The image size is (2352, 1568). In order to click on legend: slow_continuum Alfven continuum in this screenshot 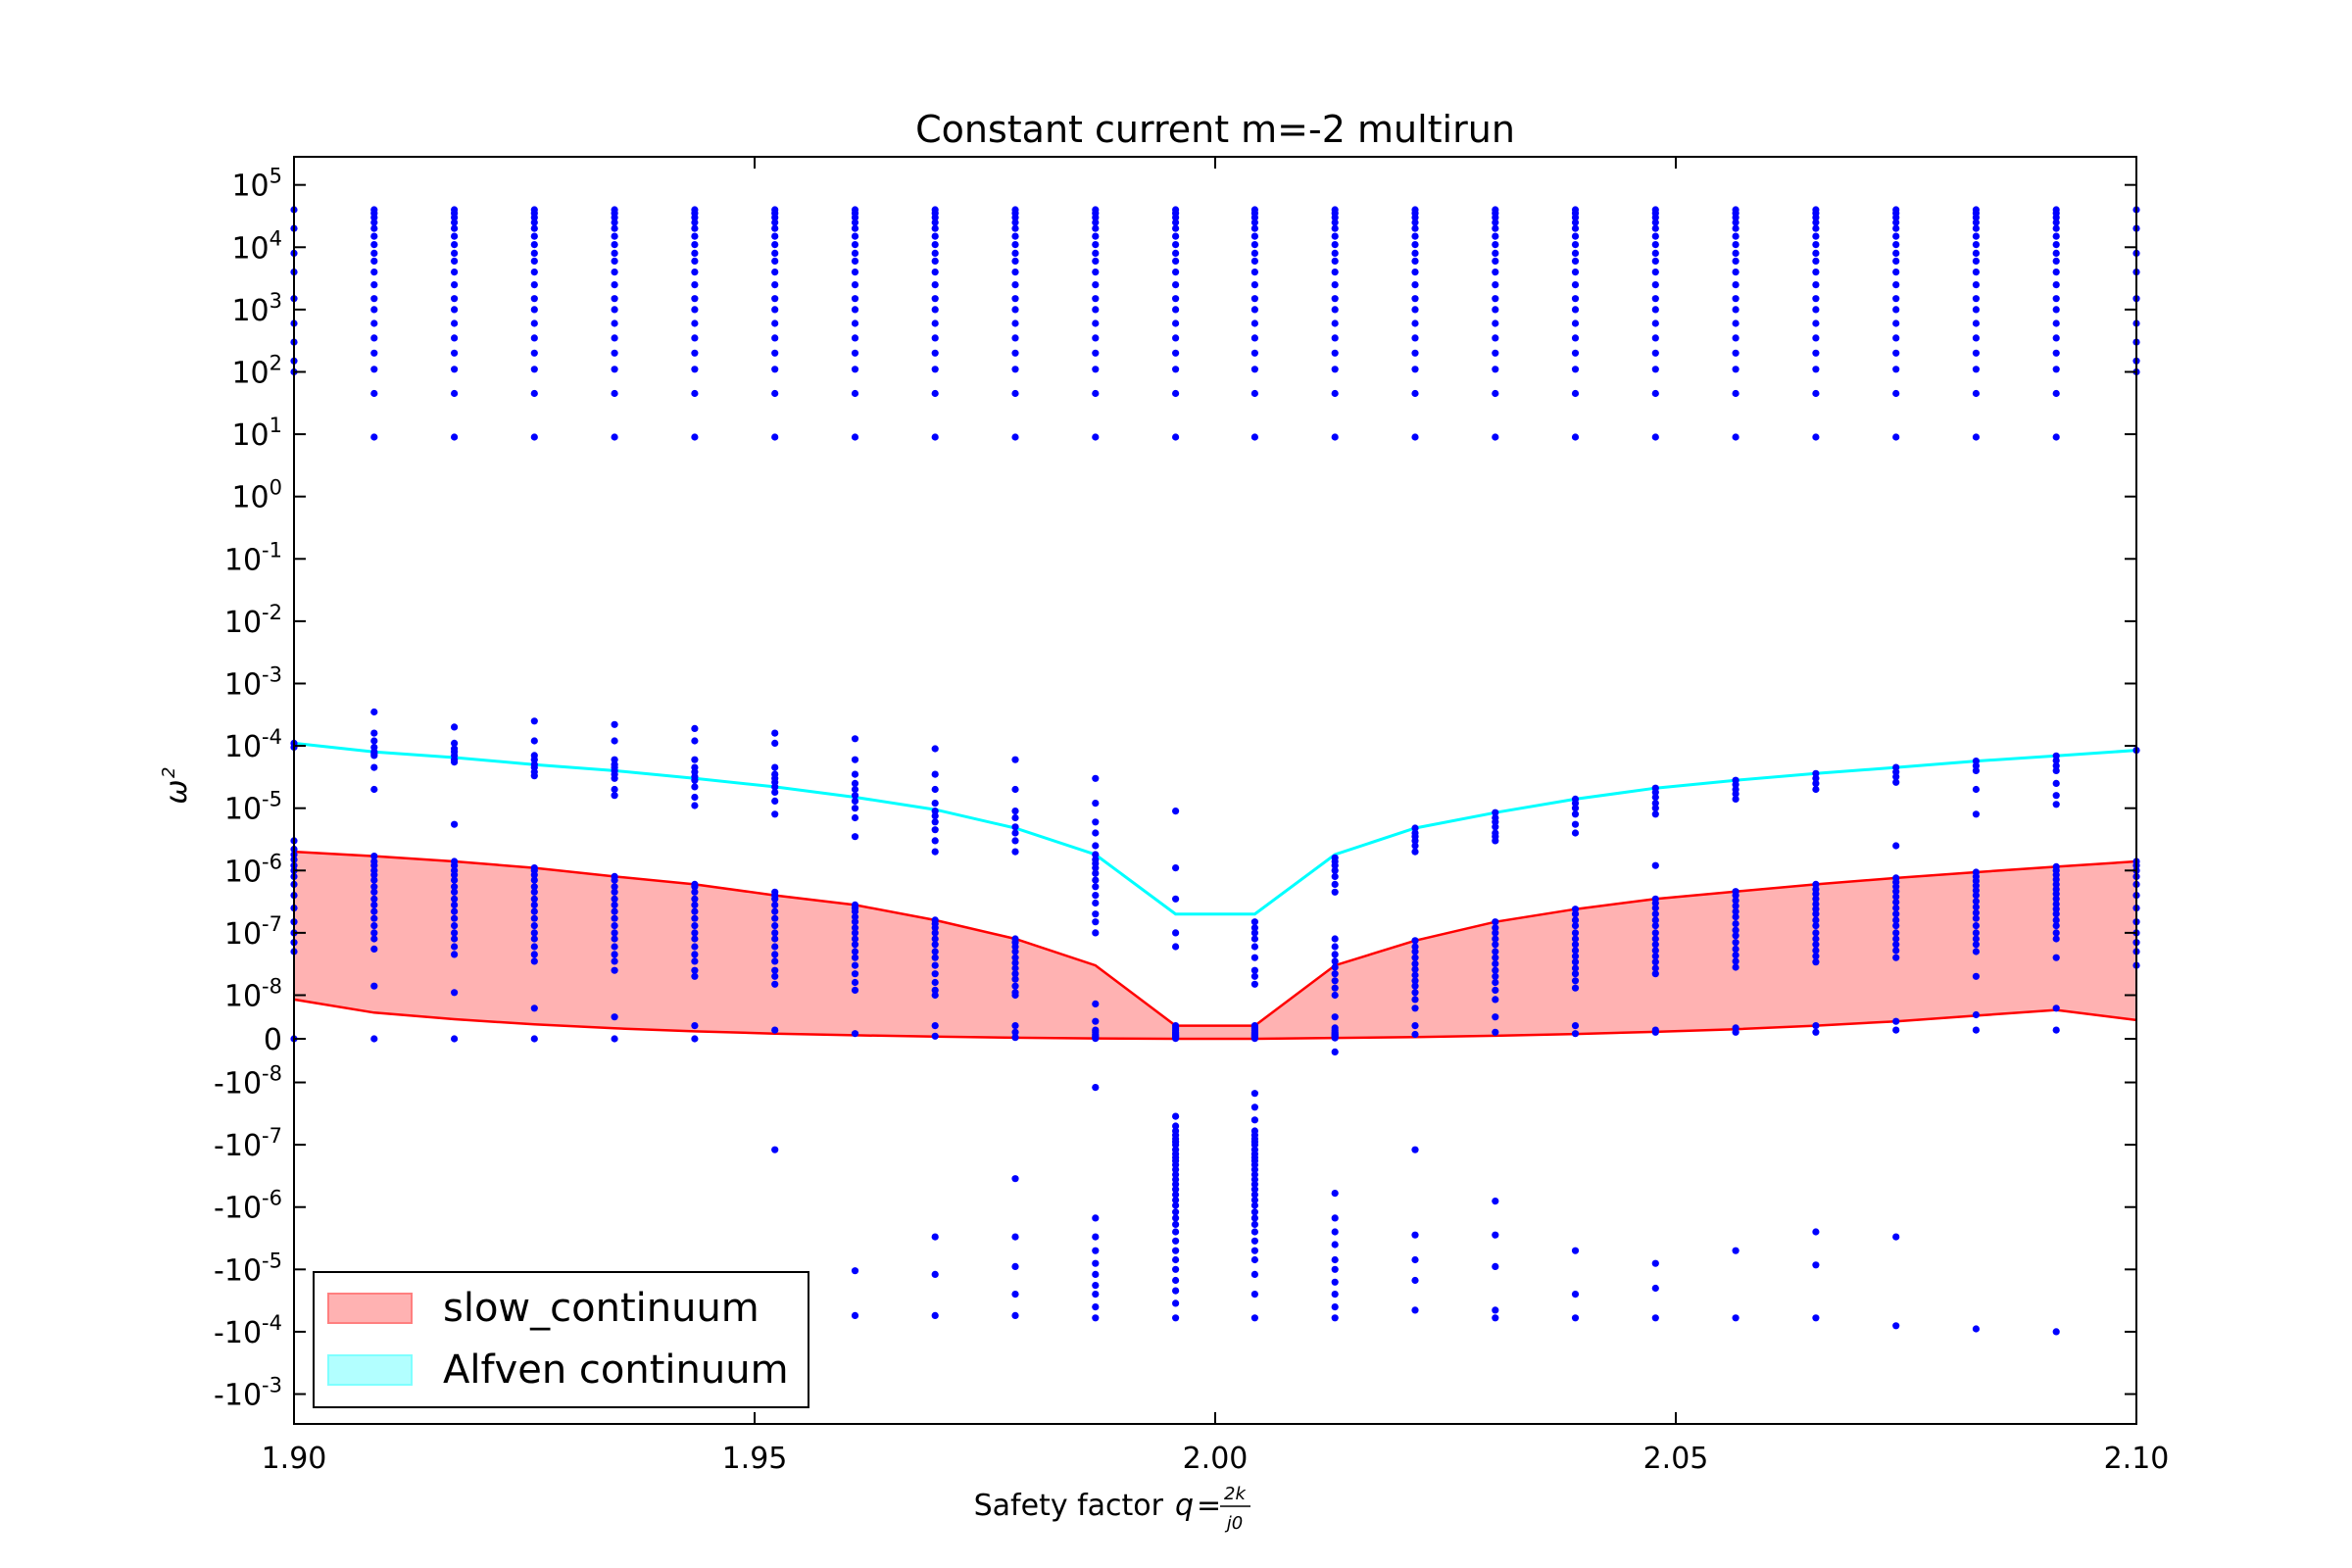, I will do `click(561, 1339)`.